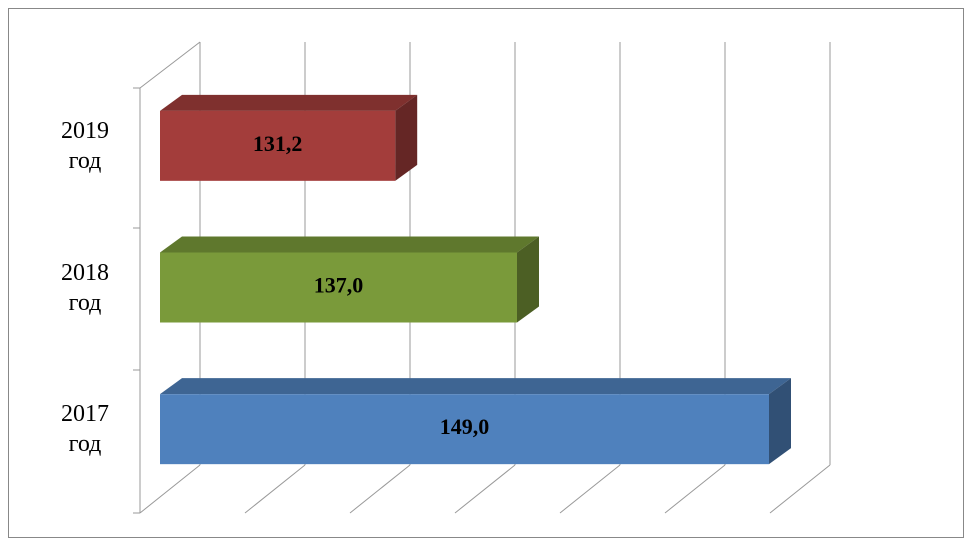 The width and height of the screenshot is (974, 548). I want to click on y-tick-label: 2018 год, so click(85, 287).